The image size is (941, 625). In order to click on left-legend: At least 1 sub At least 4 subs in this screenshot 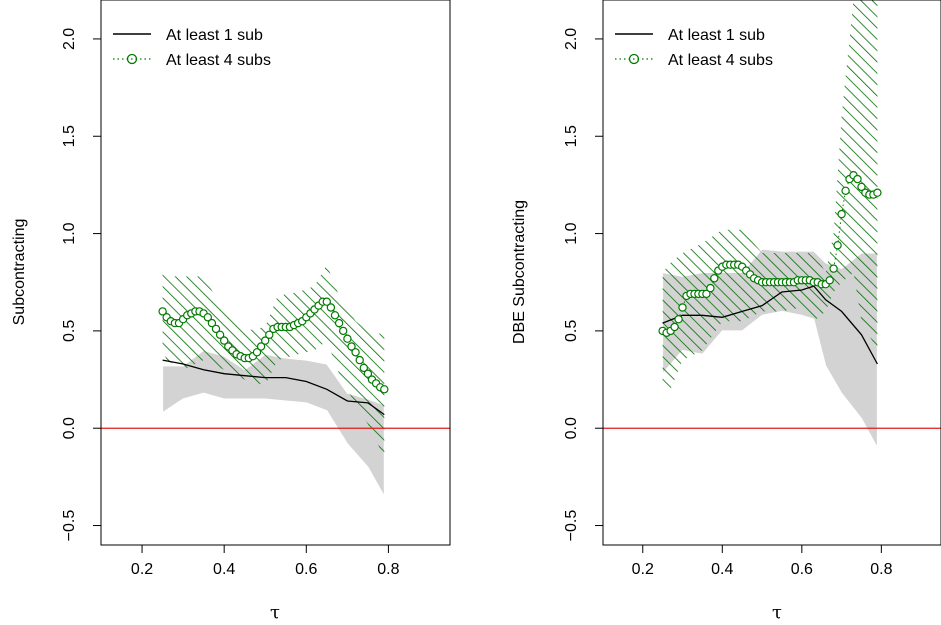, I will do `click(192, 48)`.